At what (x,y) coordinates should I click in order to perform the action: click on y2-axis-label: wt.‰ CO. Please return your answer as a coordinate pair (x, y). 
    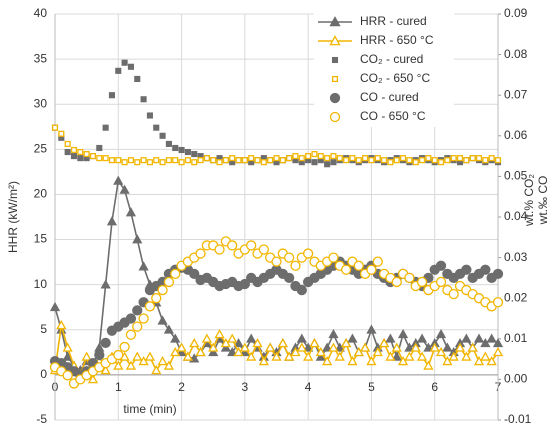
    Looking at the image, I should click on (543, 201).